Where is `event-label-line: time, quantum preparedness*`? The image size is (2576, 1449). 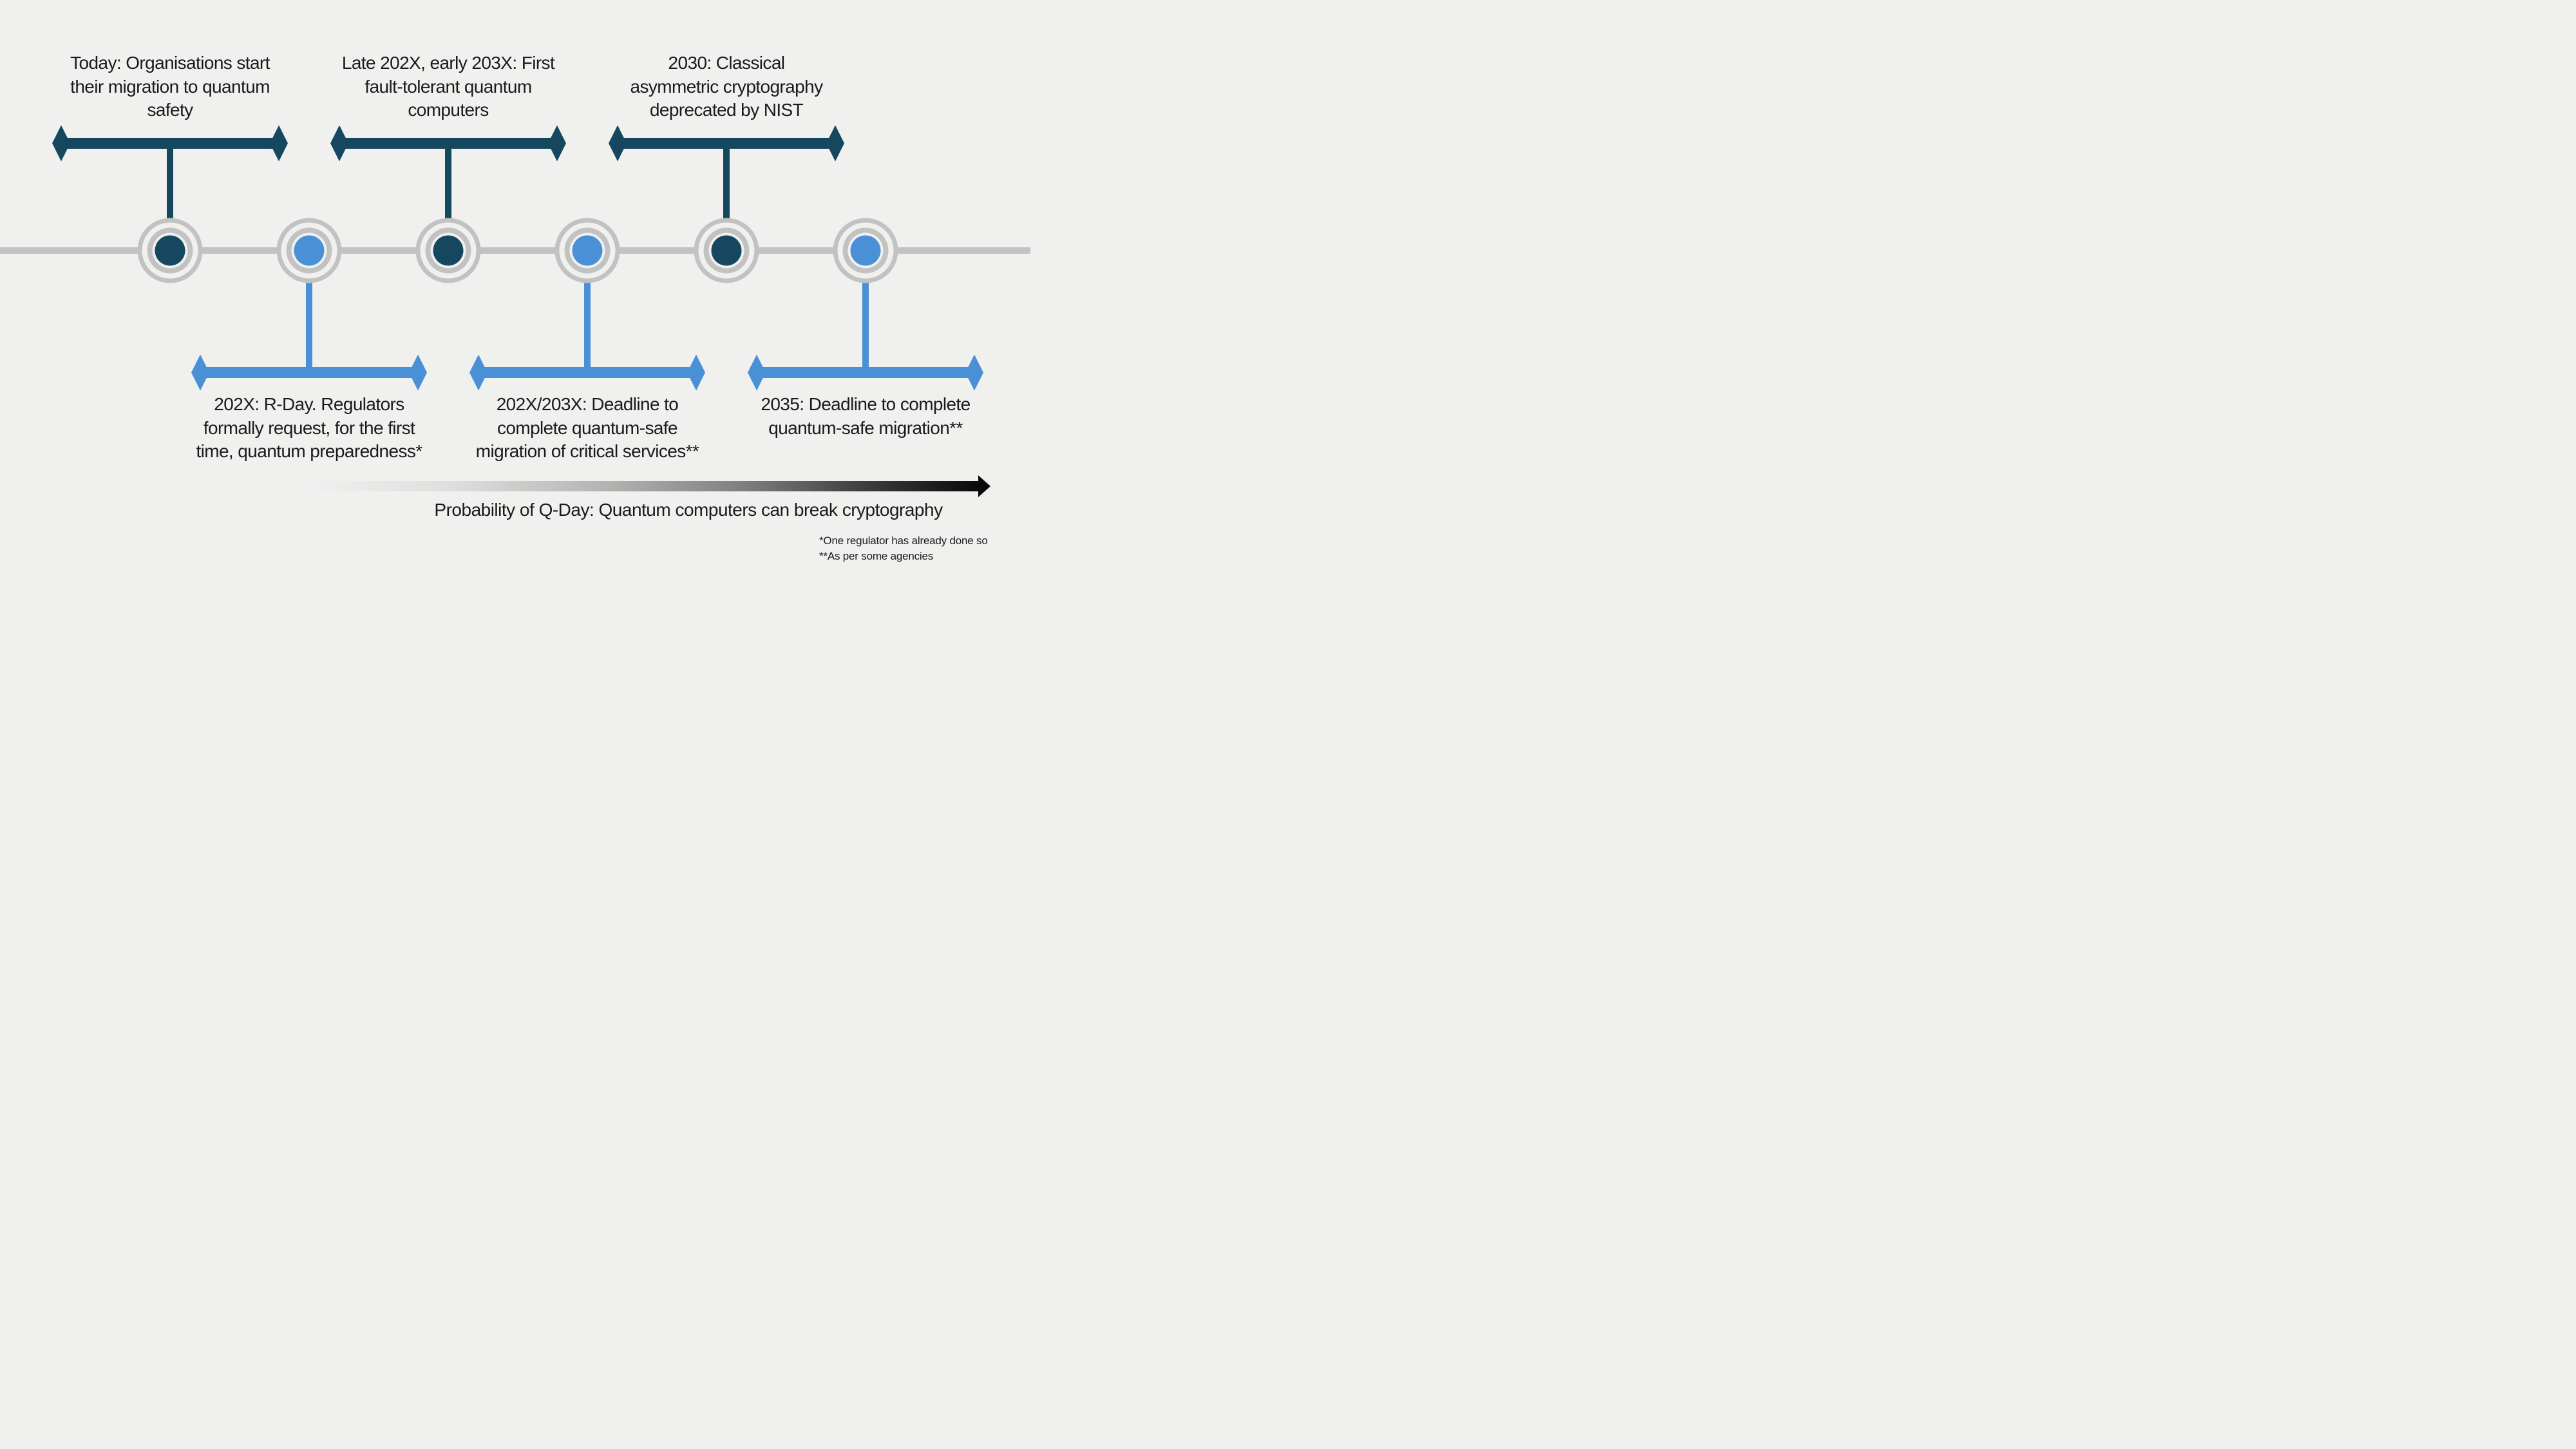 event-label-line: time, quantum preparedness* is located at coordinates (309, 451).